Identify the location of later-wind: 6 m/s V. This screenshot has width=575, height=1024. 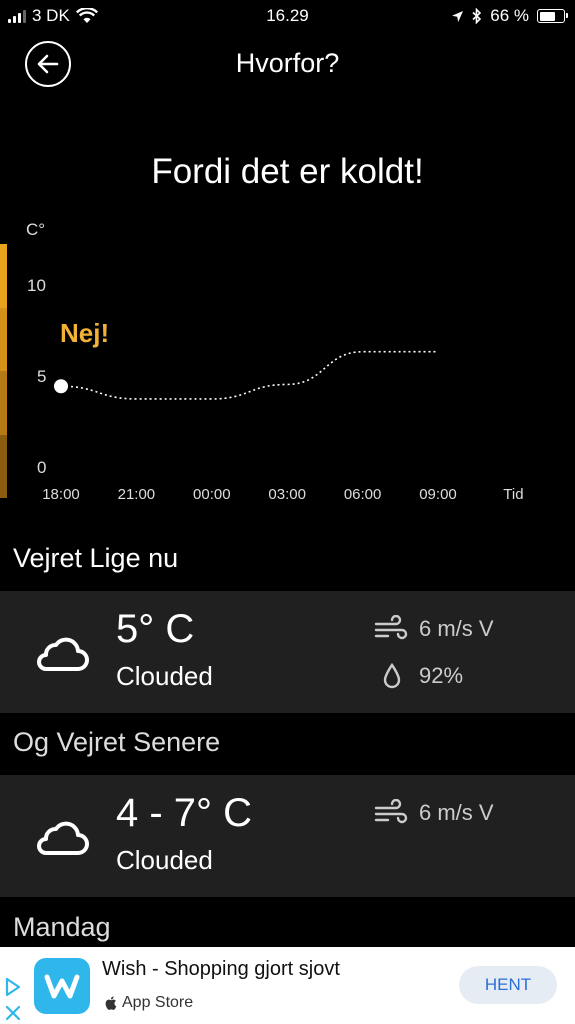
(456, 812).